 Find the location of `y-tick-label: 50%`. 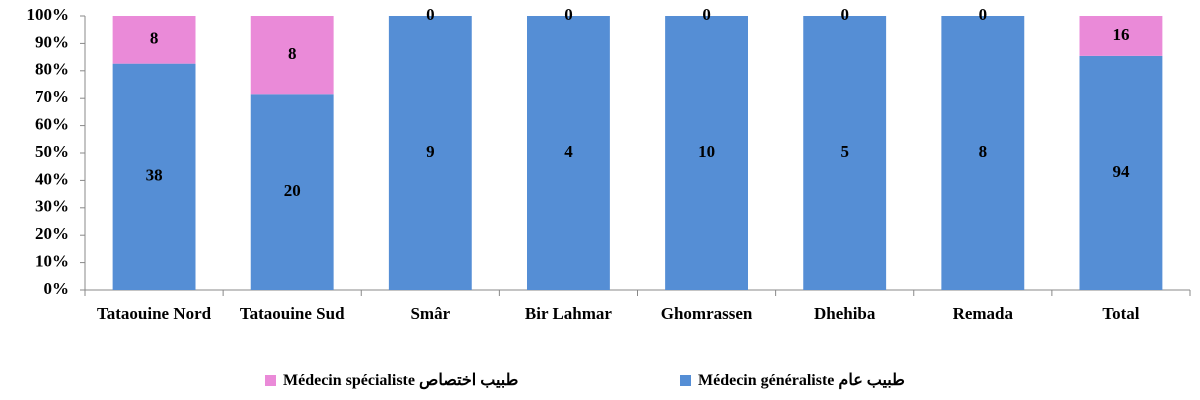

y-tick-label: 50% is located at coordinates (52, 151).